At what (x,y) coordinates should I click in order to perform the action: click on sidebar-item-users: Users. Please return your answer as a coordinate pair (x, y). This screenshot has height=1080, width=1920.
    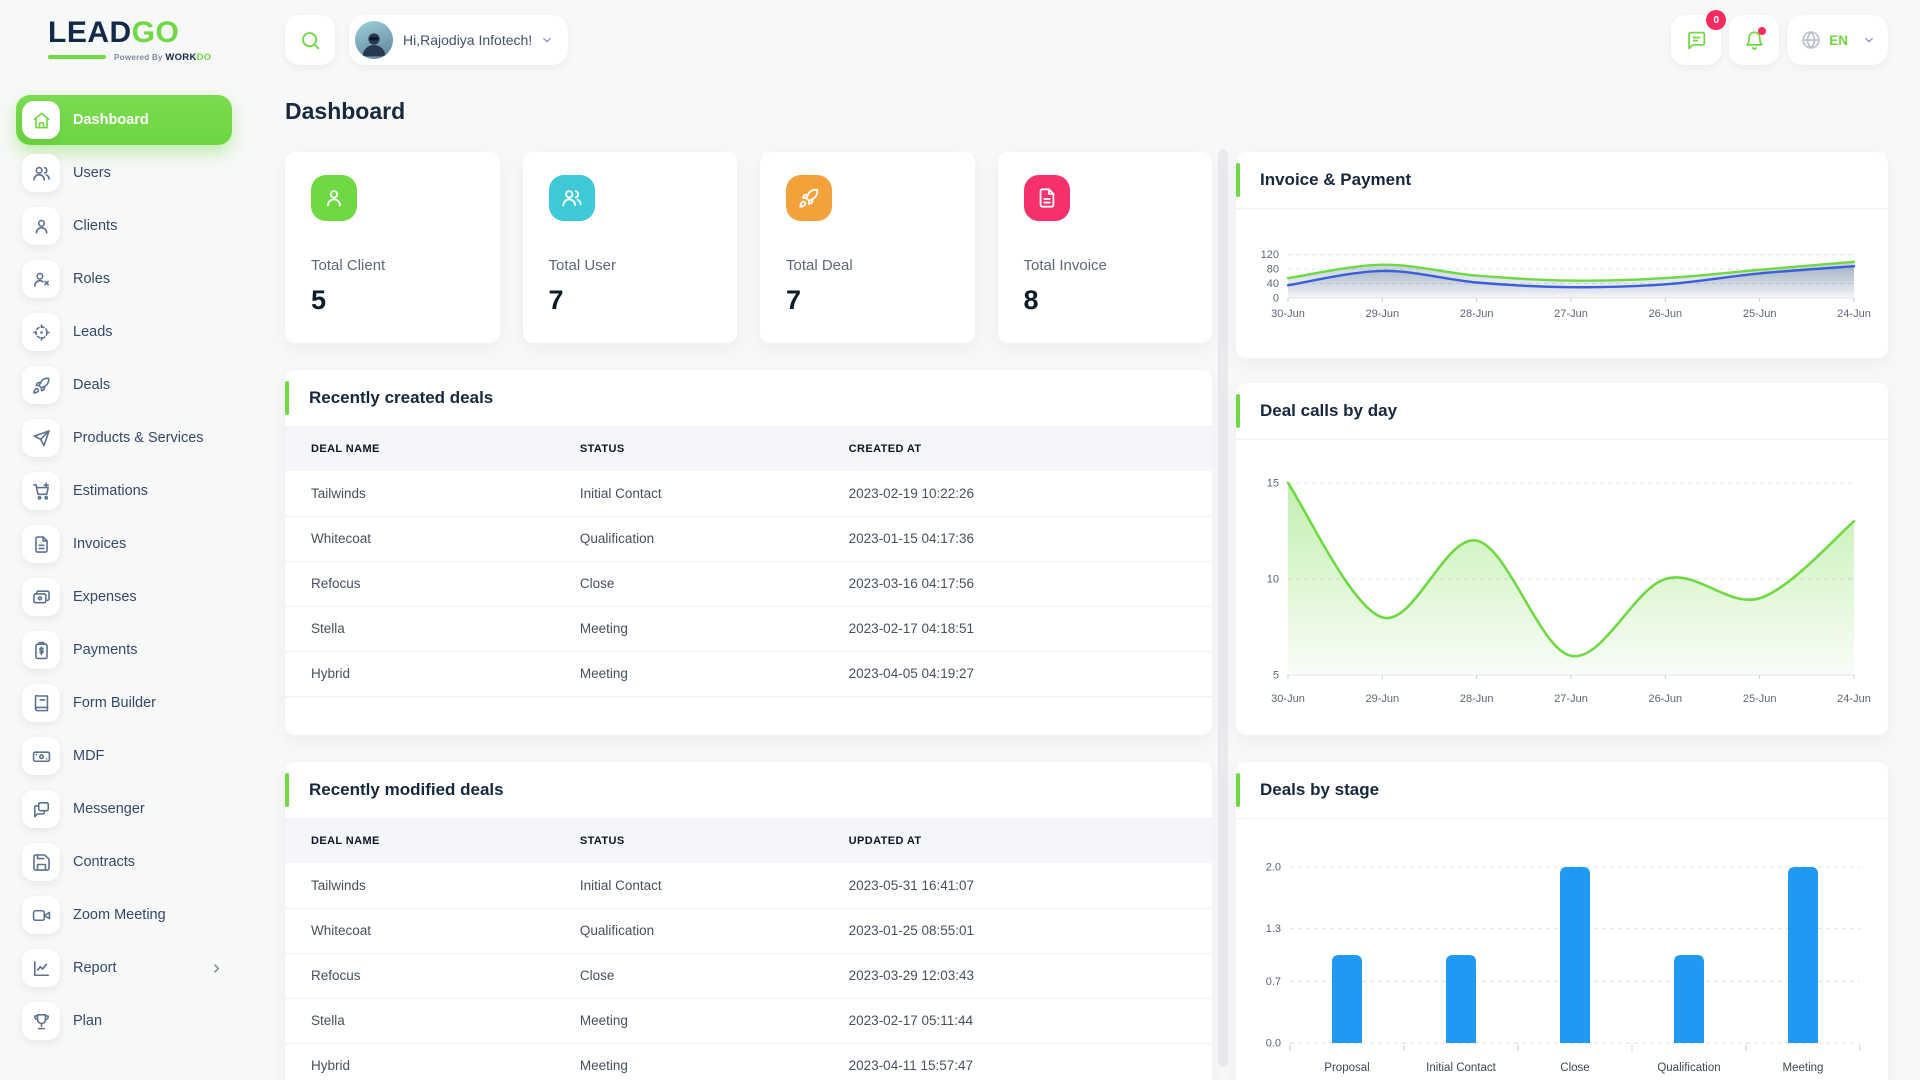
    Looking at the image, I should click on (124, 173).